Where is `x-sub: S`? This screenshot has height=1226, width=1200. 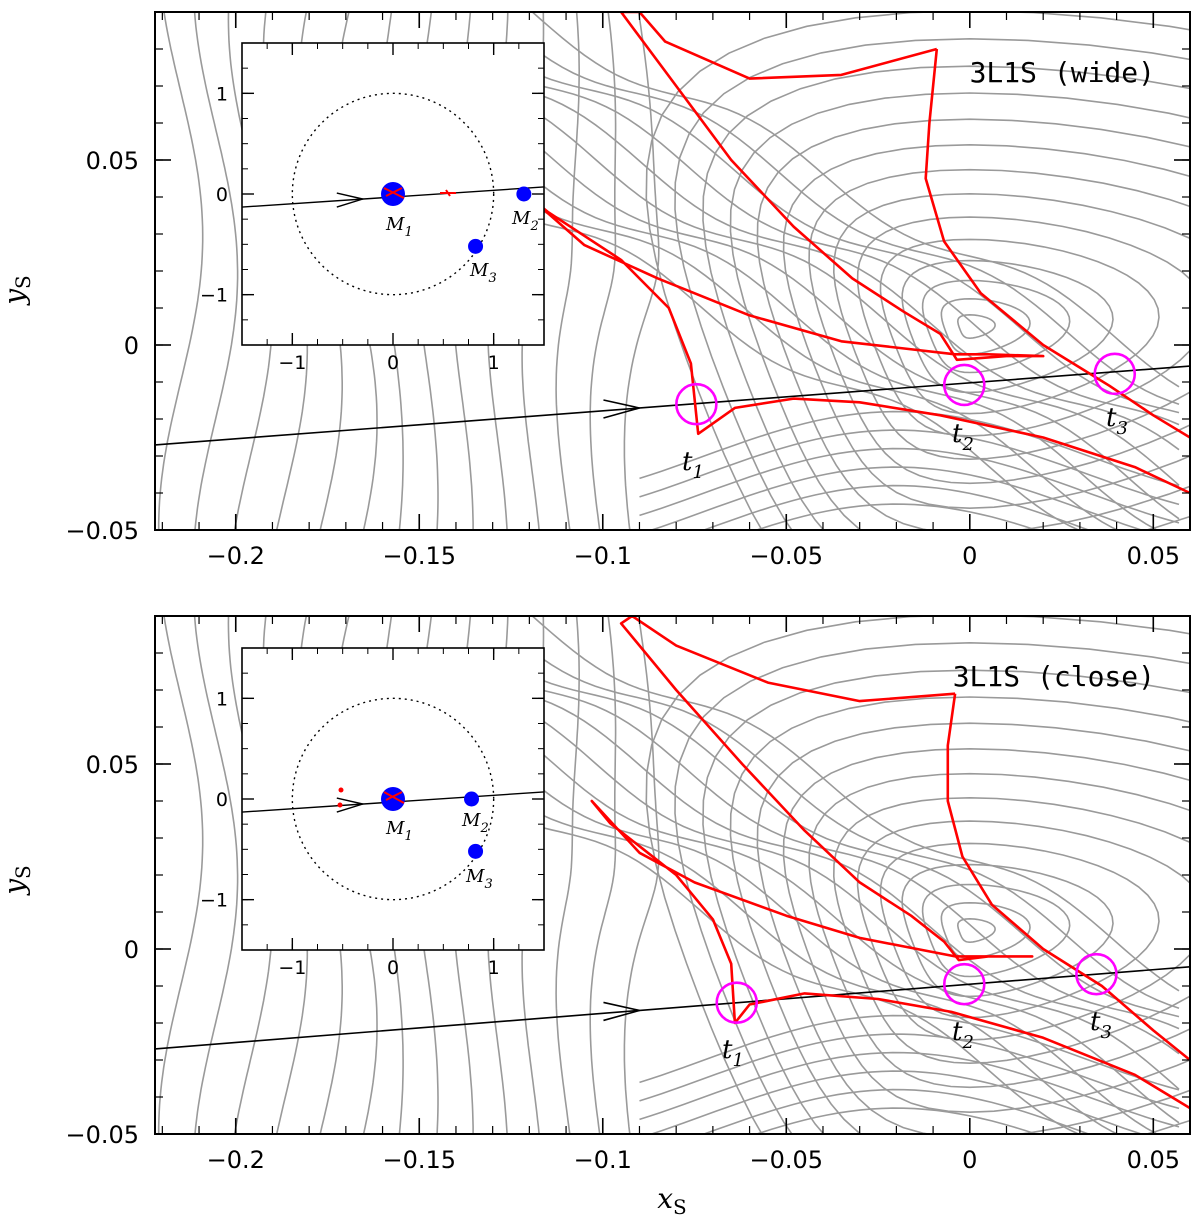
x-sub: S is located at coordinates (680, 1207).